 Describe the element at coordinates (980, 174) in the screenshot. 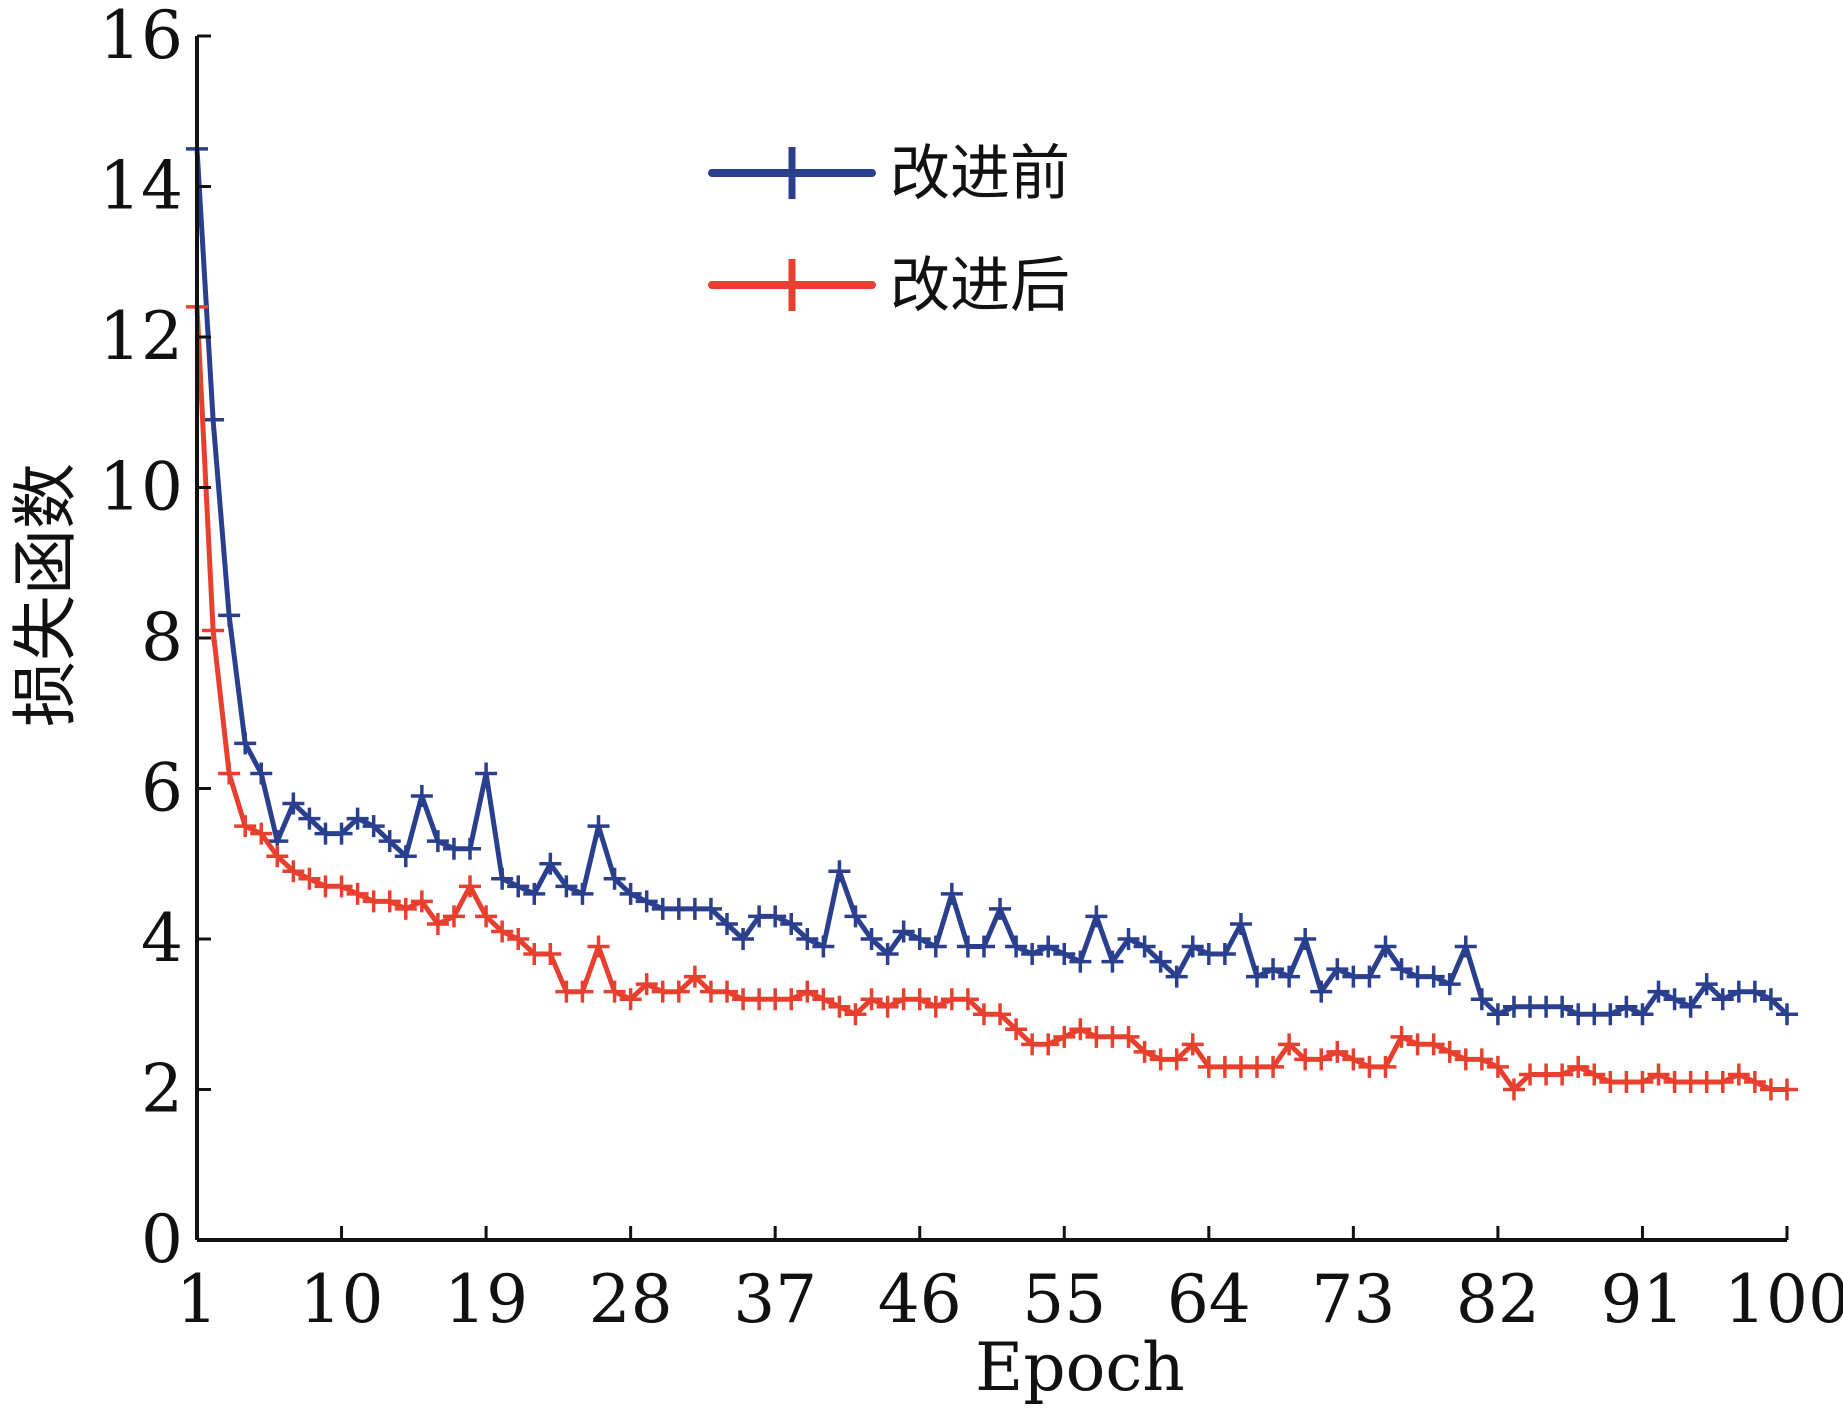

I see `legend-label: 改进前` at that location.